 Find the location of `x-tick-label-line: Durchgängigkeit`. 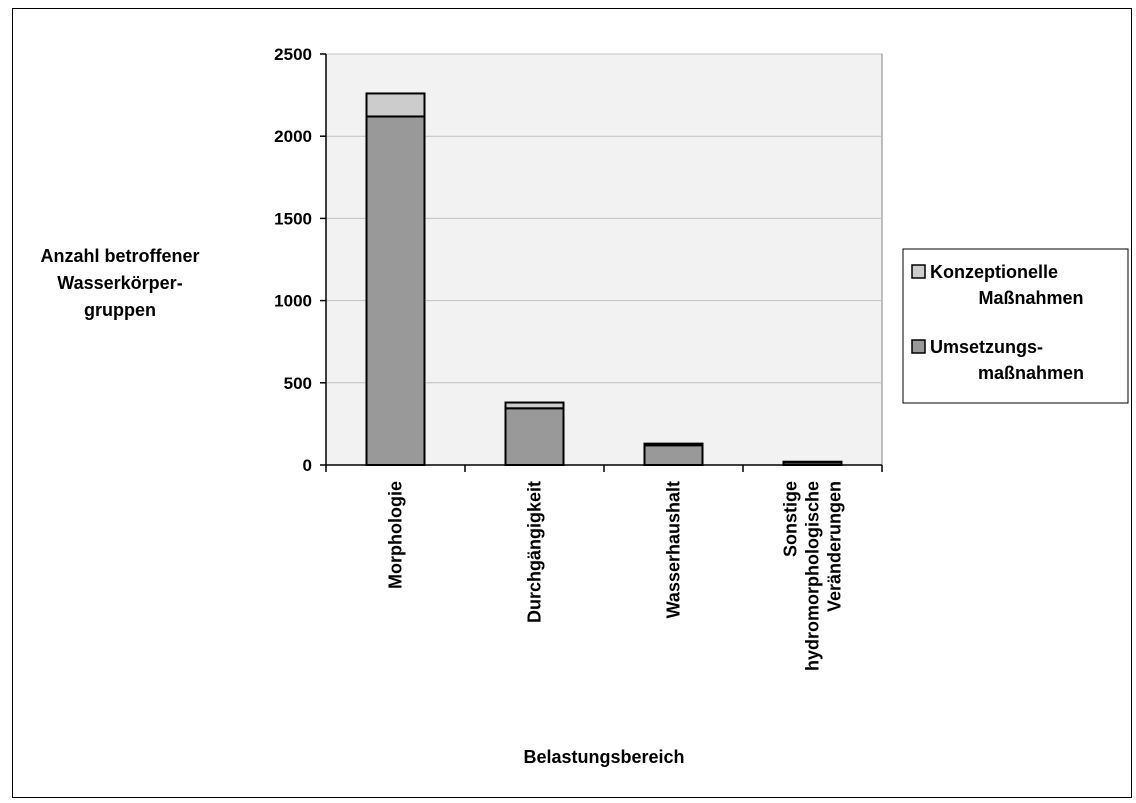

x-tick-label-line: Durchgängigkeit is located at coordinates (535, 552).